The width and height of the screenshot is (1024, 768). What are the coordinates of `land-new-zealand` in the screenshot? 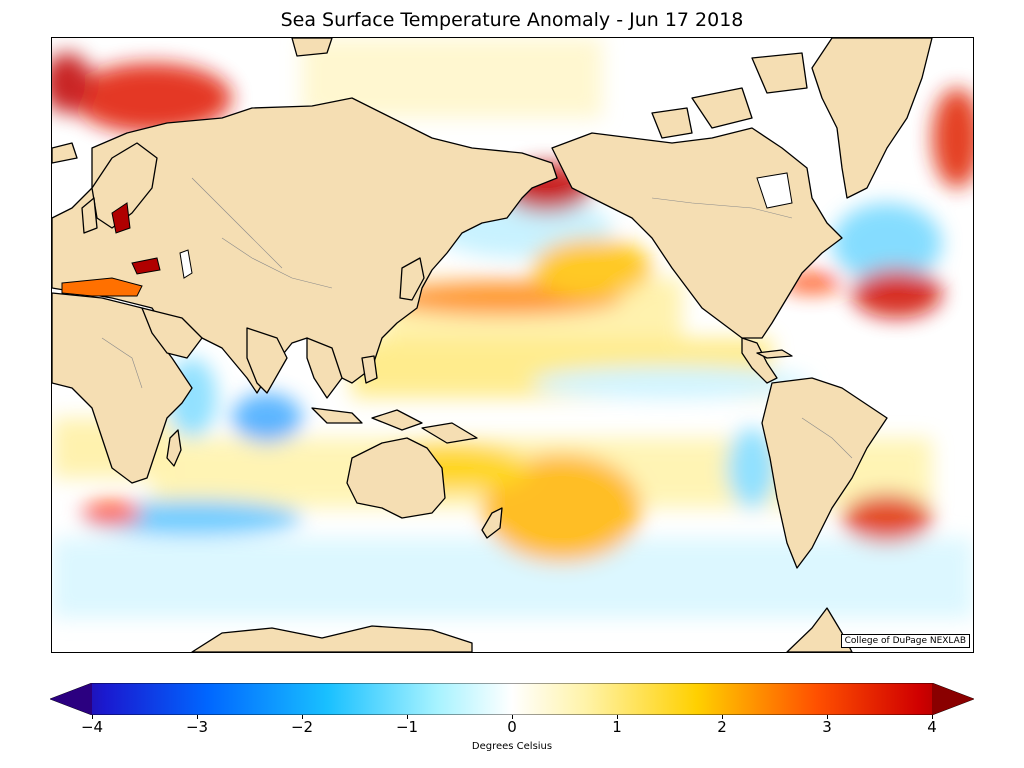 It's located at (492, 523).